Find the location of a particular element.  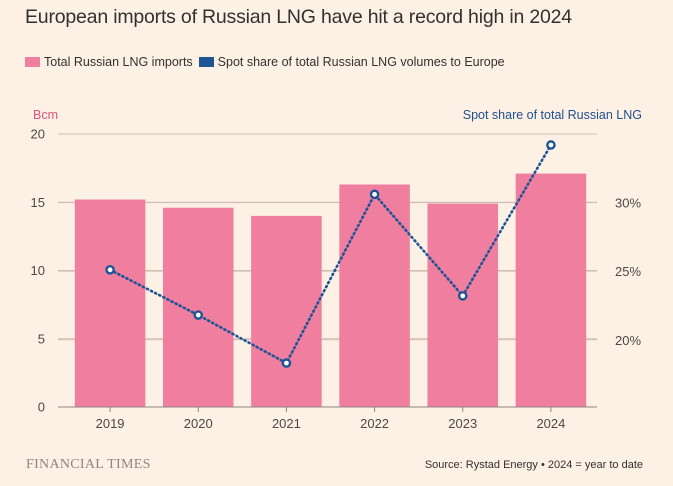

bar-2020 is located at coordinates (198, 307).